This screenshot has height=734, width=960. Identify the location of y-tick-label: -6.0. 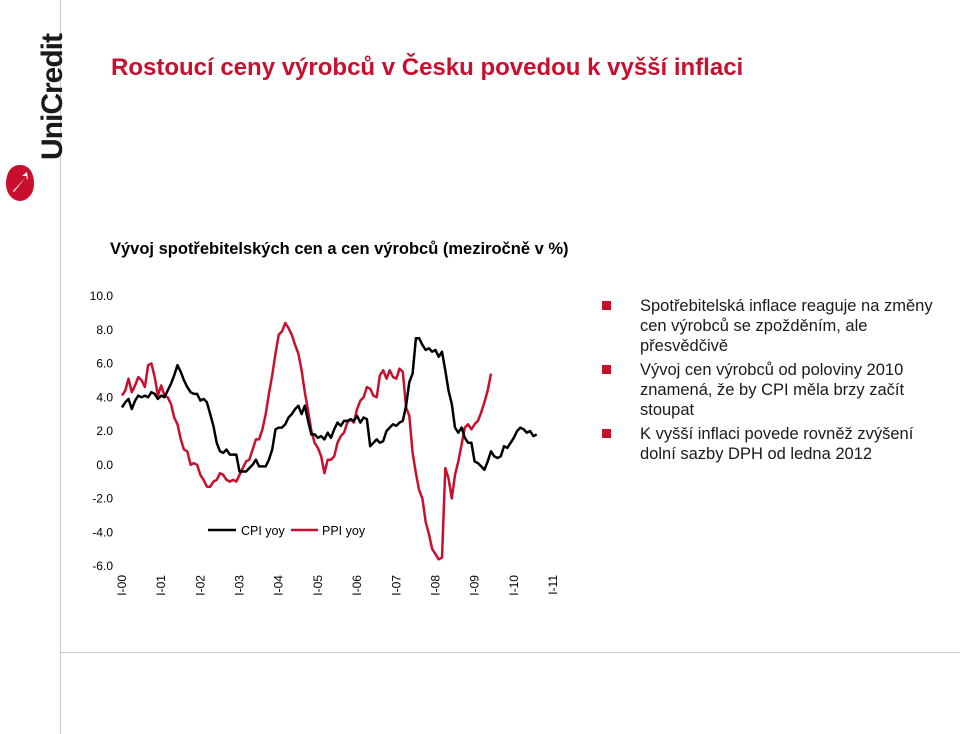
(102, 566).